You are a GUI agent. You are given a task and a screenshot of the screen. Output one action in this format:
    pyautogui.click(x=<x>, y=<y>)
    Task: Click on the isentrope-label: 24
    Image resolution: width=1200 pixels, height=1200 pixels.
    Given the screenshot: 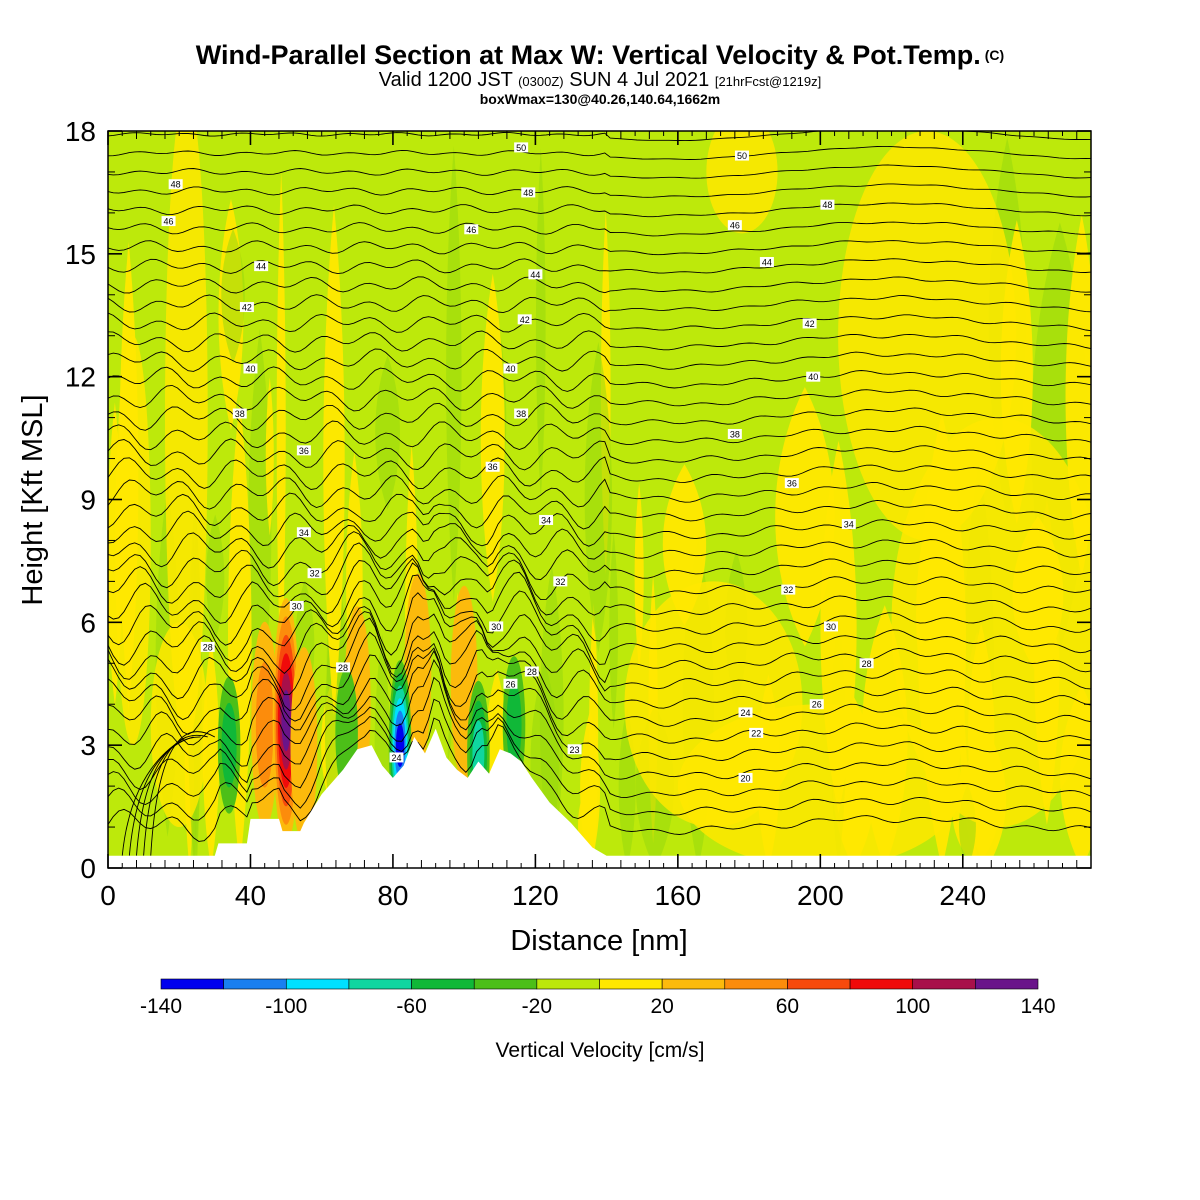 What is the action you would take?
    pyautogui.click(x=745, y=712)
    